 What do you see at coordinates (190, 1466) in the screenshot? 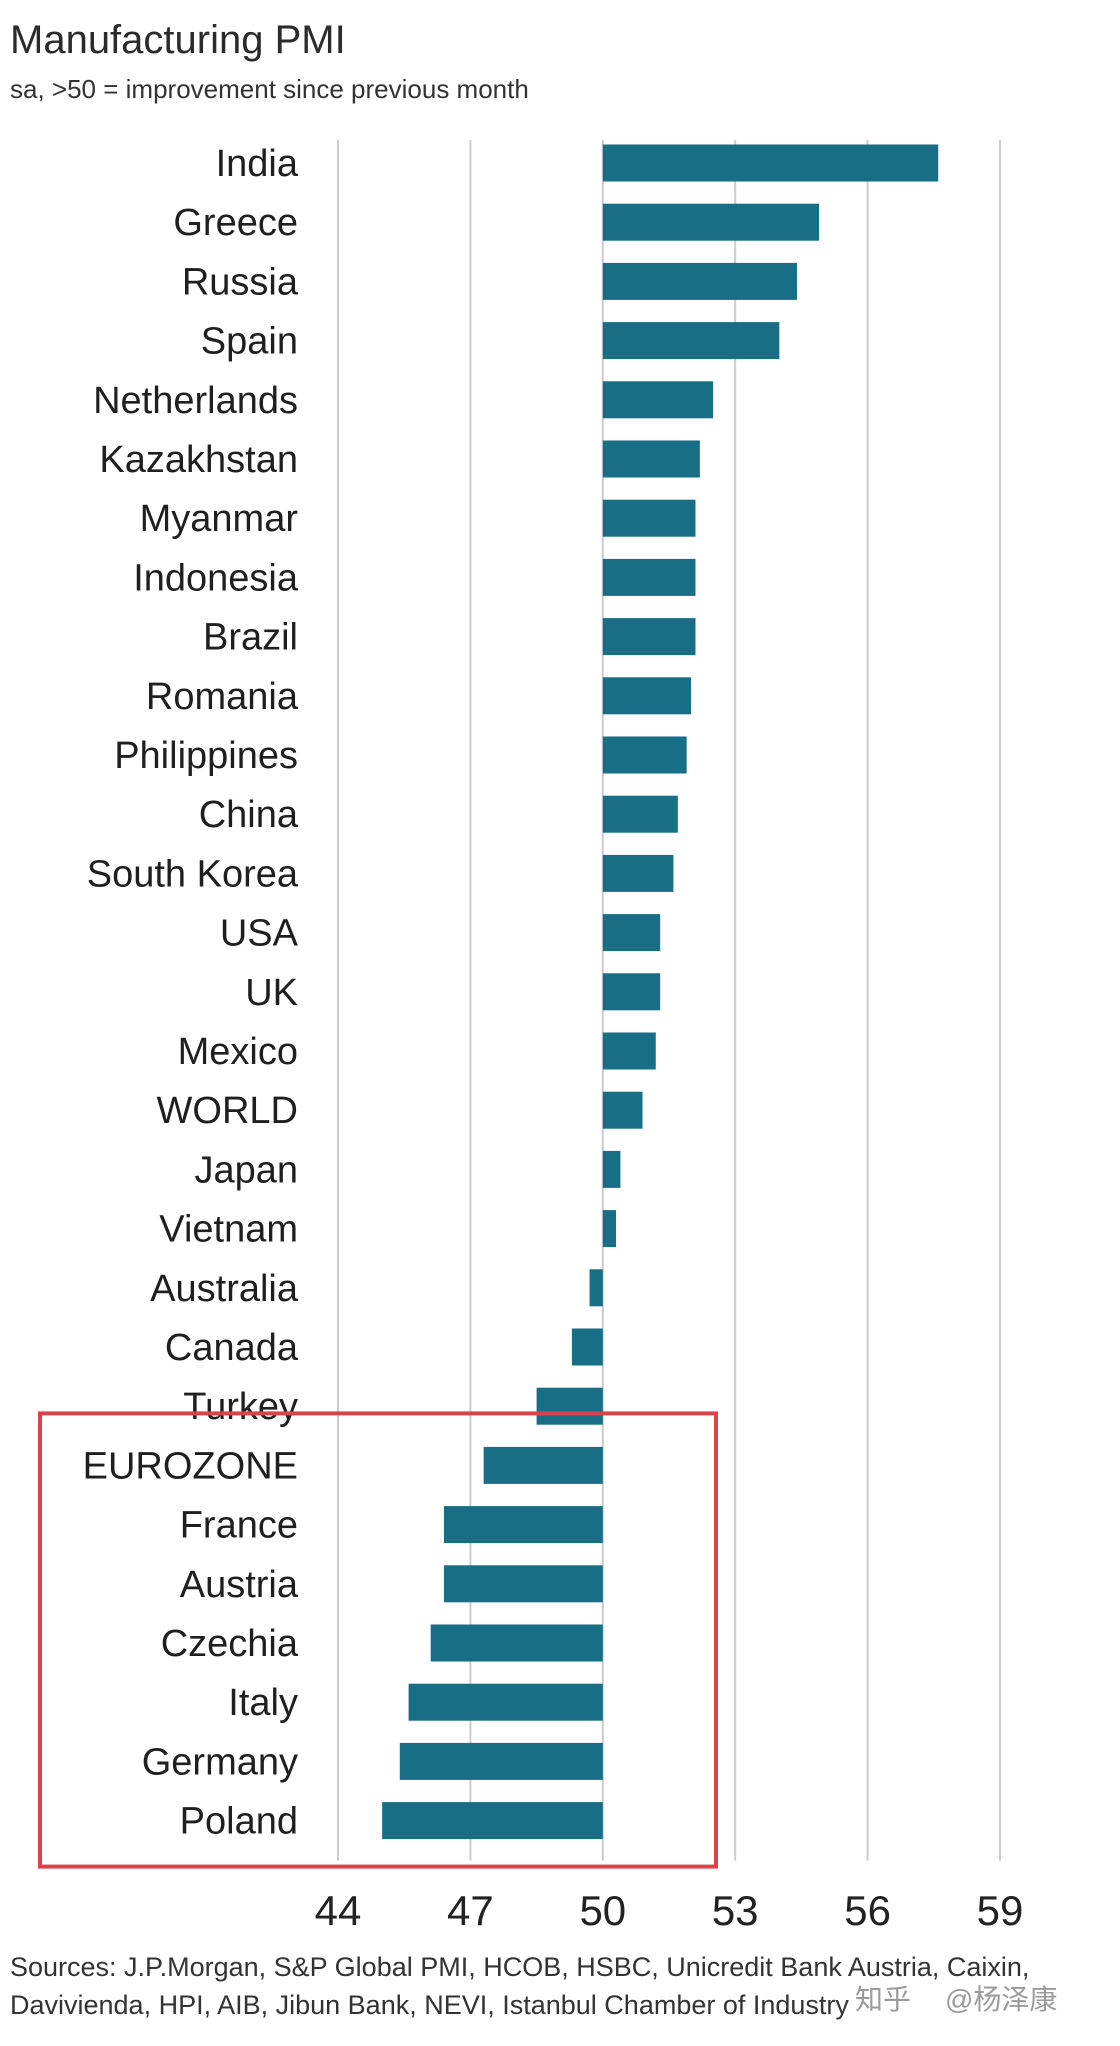
I see `category-label: EUROZONE` at bounding box center [190, 1466].